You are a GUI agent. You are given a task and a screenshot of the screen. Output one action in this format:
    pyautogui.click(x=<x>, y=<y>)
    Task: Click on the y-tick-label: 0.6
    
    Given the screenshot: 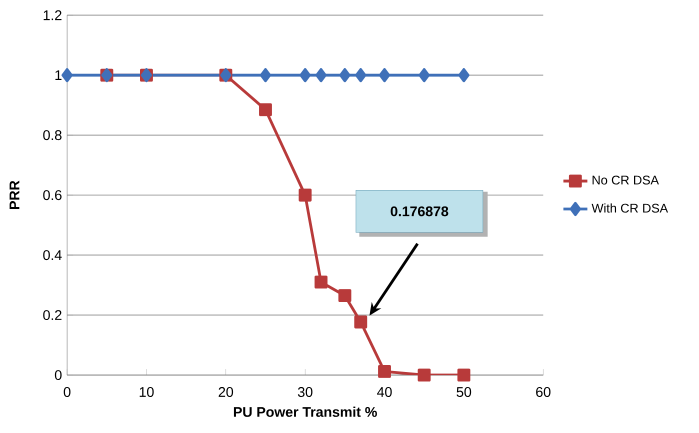 What is the action you would take?
    pyautogui.click(x=52, y=195)
    